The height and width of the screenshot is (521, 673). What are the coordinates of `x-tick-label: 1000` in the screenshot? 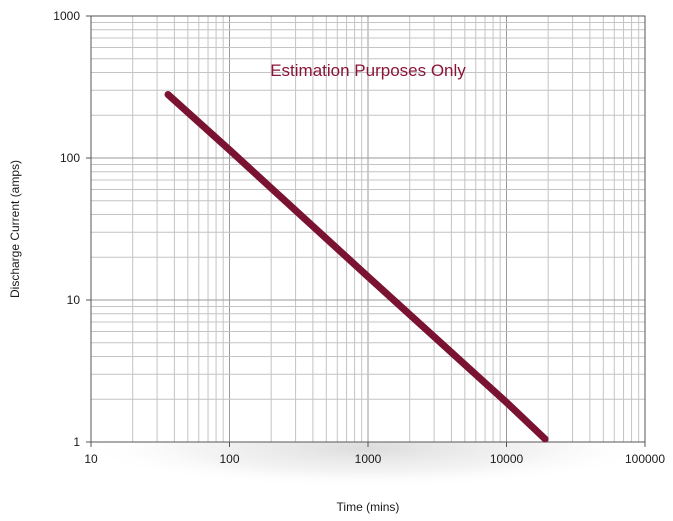 It's located at (368, 459).